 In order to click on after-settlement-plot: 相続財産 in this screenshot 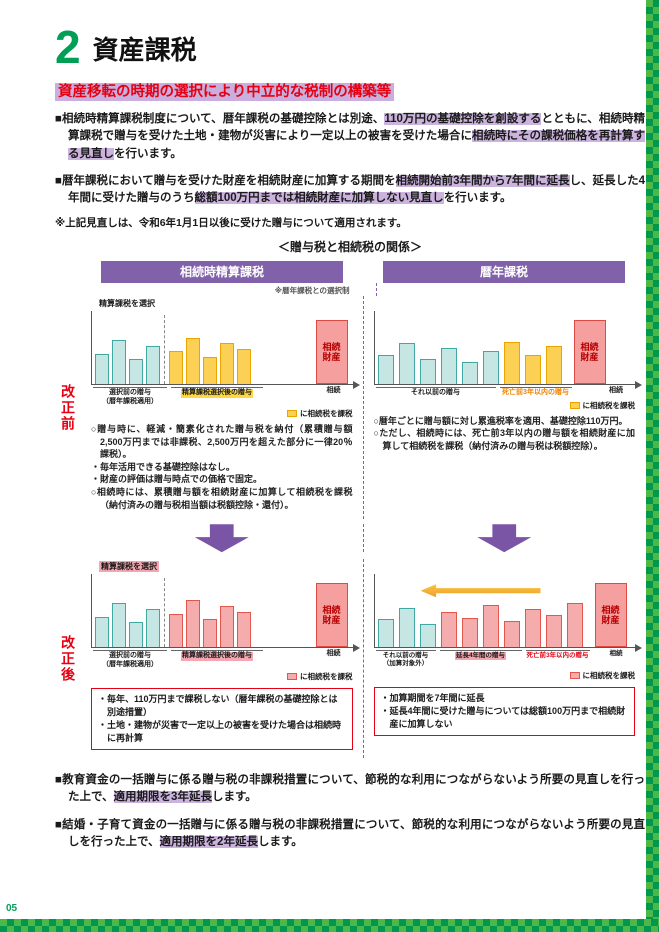, I will do `click(225, 613)`.